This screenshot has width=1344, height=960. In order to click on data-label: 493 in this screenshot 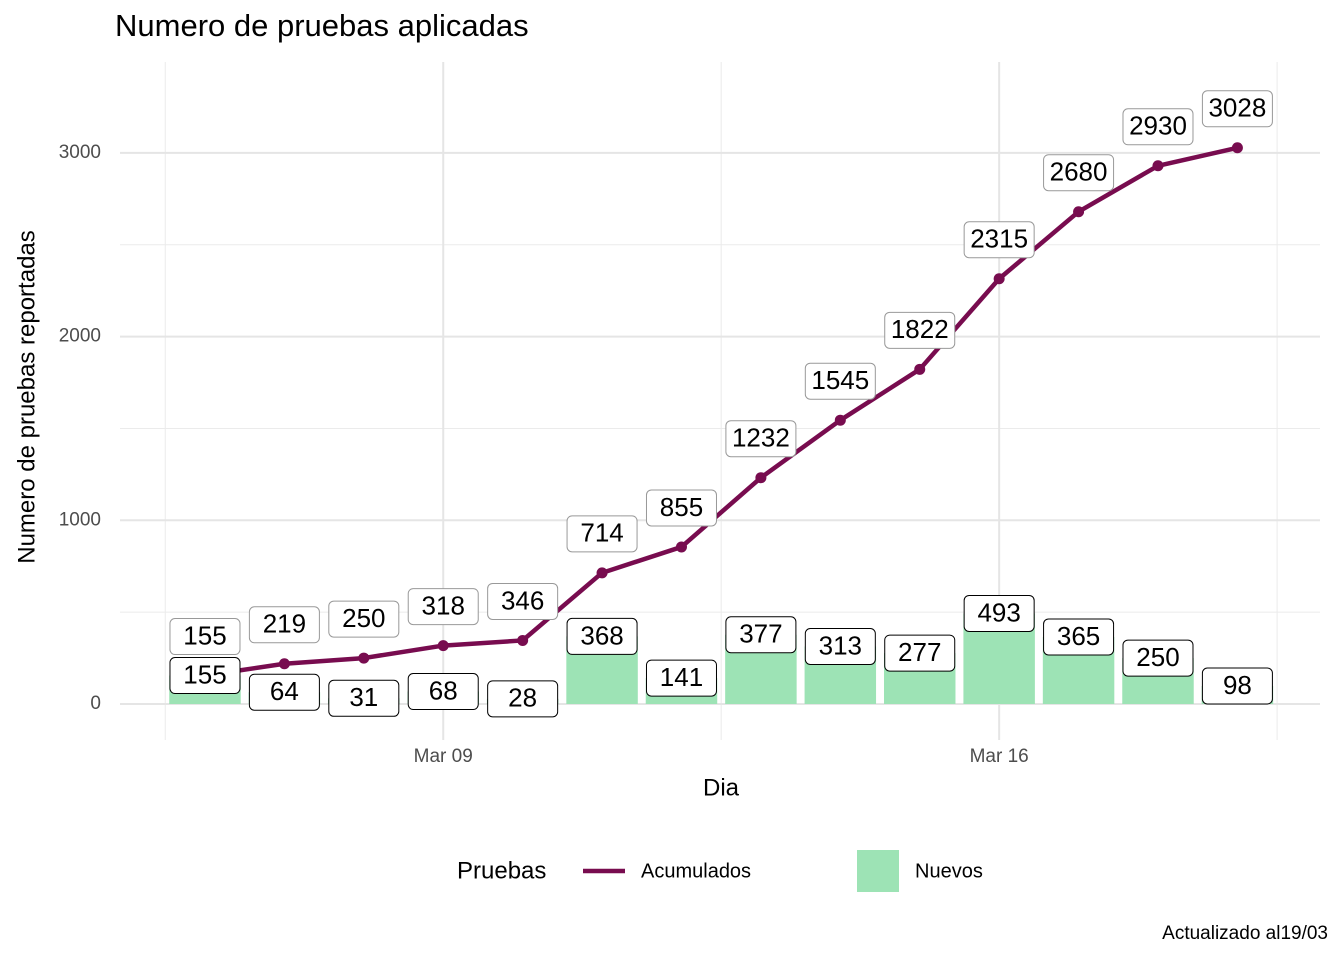, I will do `click(998, 612)`.